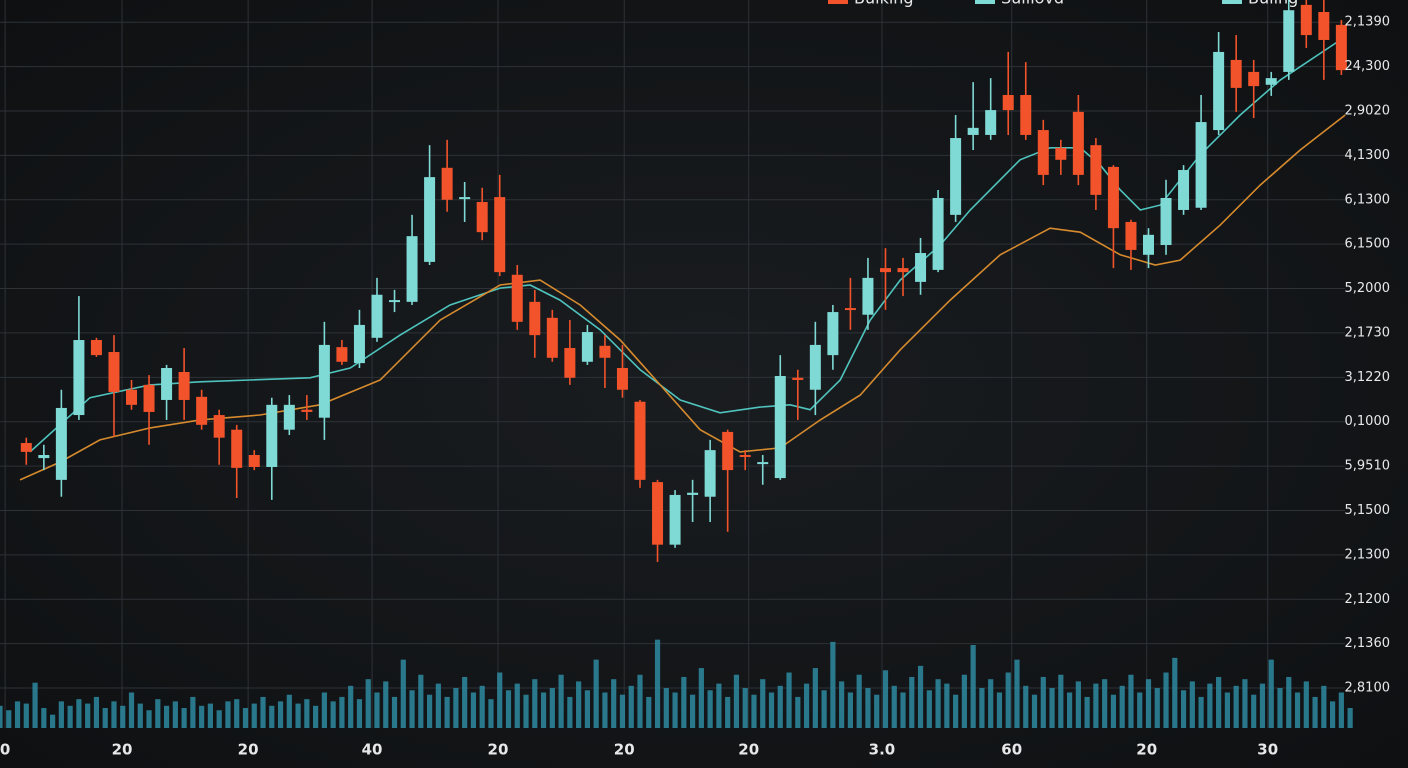 This screenshot has height=768, width=1408. Describe the element at coordinates (1368, 554) in the screenshot. I see `y-tick-label: 2,1300` at that location.